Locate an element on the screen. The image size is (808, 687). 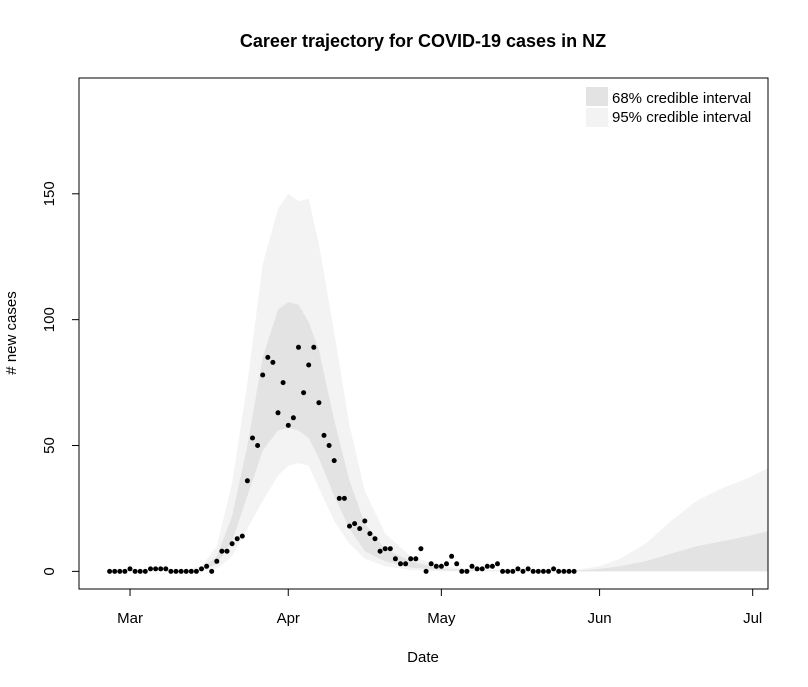
legend-label-ci95: 95% credible interval is located at coordinates (681, 117).